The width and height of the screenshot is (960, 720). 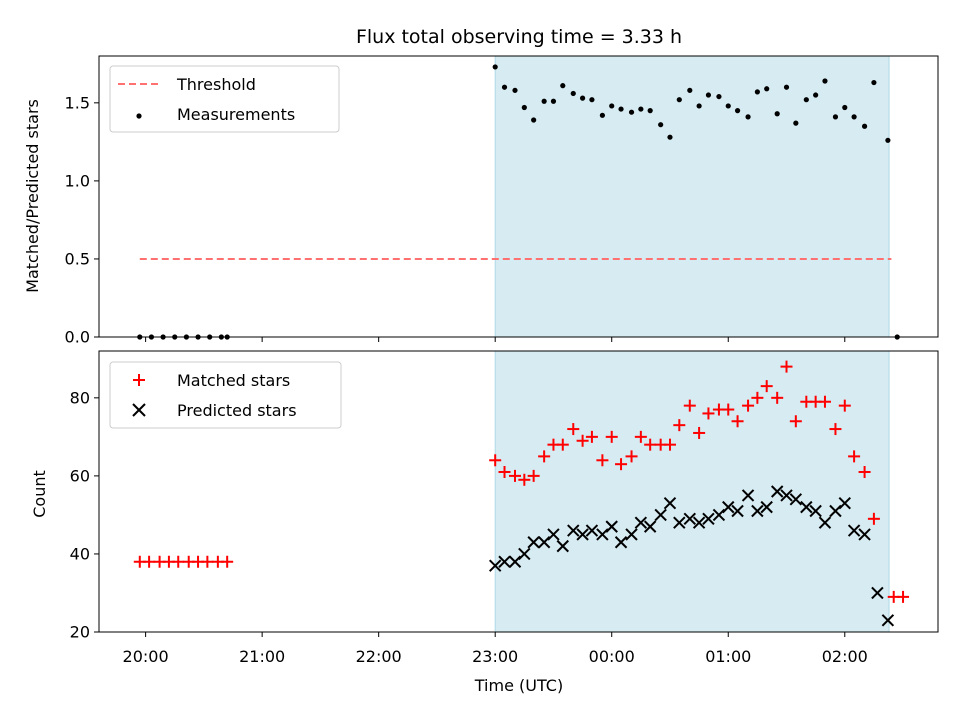 What do you see at coordinates (77, 337) in the screenshot?
I see `y-tick-label: 0.0` at bounding box center [77, 337].